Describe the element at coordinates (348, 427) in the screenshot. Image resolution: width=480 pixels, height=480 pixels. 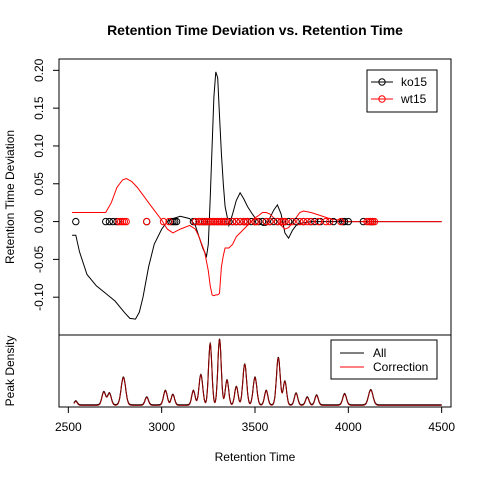
I see `x-tick-label-4000: 4000` at that location.